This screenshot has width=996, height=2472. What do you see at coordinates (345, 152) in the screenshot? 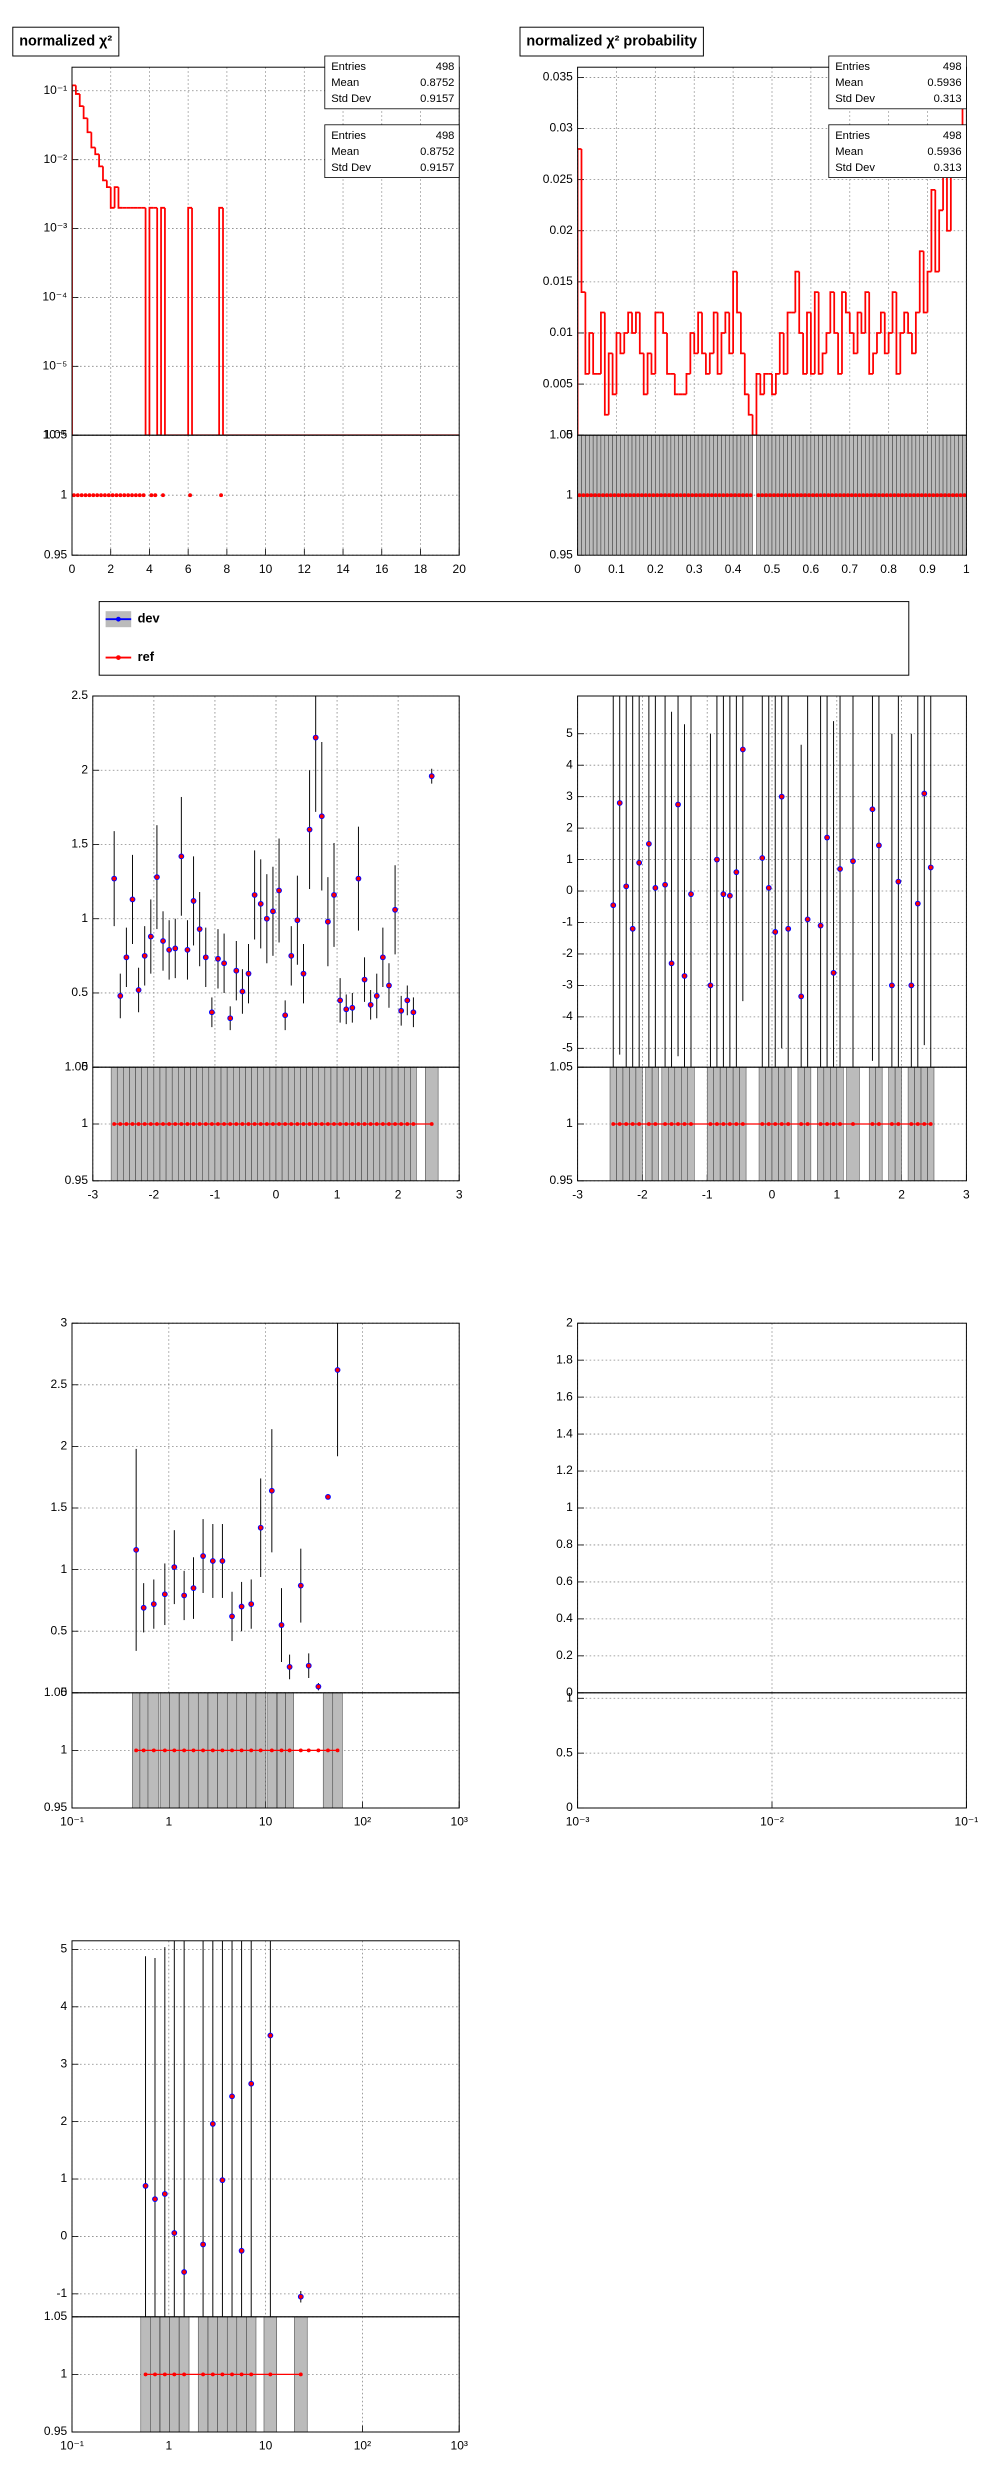
I see `stats-label: Mean` at bounding box center [345, 152].